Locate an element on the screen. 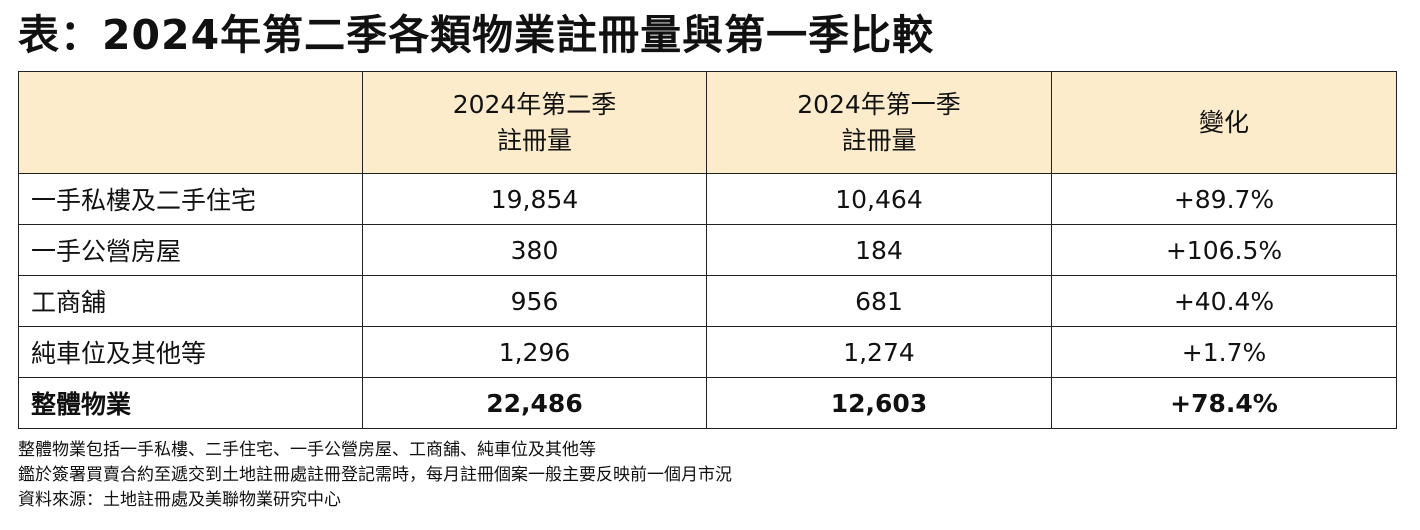  page-title: 表：2024年第二季各類物業註冊量與第一季比較 is located at coordinates (476, 35).